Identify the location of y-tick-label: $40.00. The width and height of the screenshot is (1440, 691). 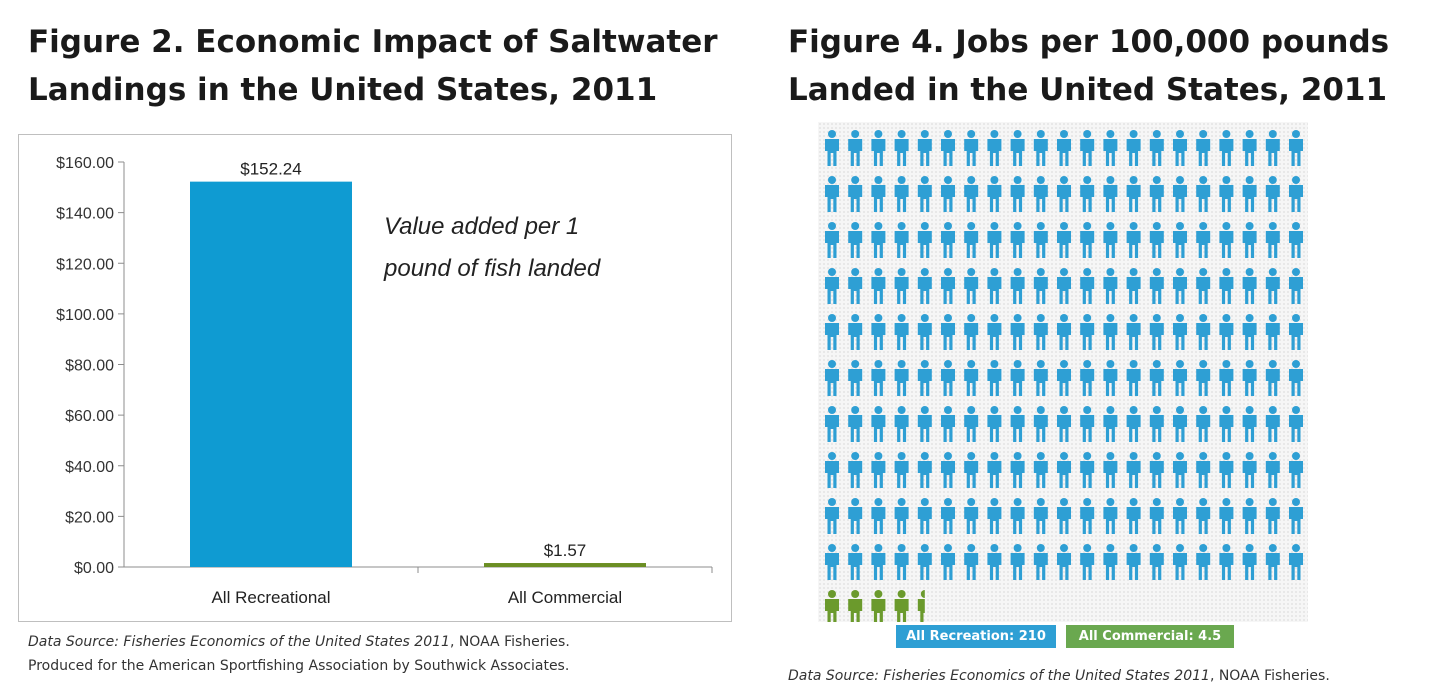
(89, 467).